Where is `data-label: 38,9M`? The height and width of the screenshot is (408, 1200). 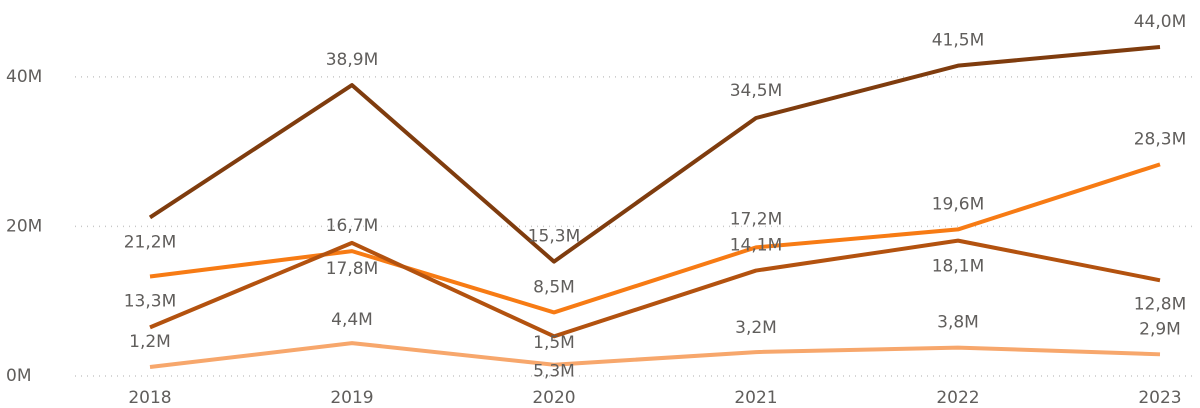 data-label: 38,9M is located at coordinates (352, 60).